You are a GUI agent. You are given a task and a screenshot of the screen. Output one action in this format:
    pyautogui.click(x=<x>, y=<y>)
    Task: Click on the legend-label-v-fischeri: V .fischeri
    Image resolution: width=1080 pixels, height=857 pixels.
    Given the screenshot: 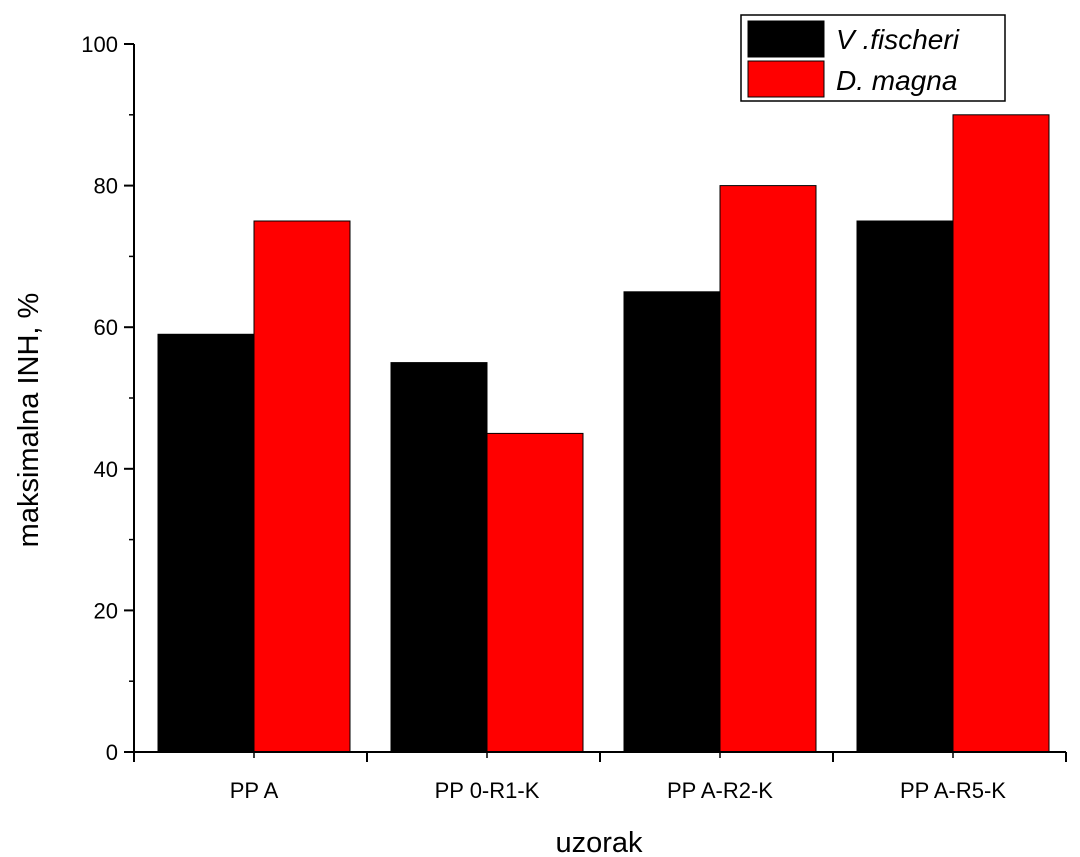 What is the action you would take?
    pyautogui.click(x=898, y=39)
    